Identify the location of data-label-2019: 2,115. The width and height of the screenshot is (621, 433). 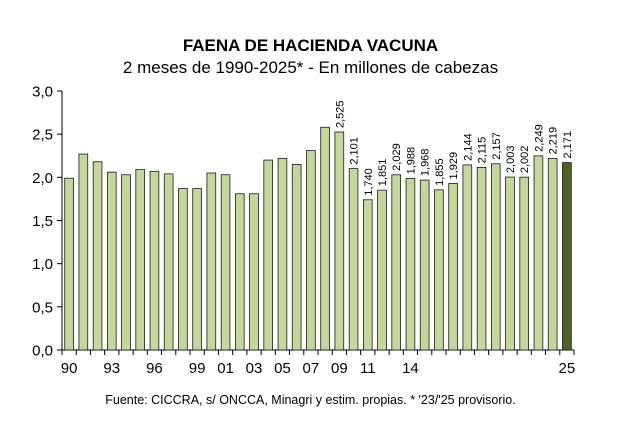
(483, 150).